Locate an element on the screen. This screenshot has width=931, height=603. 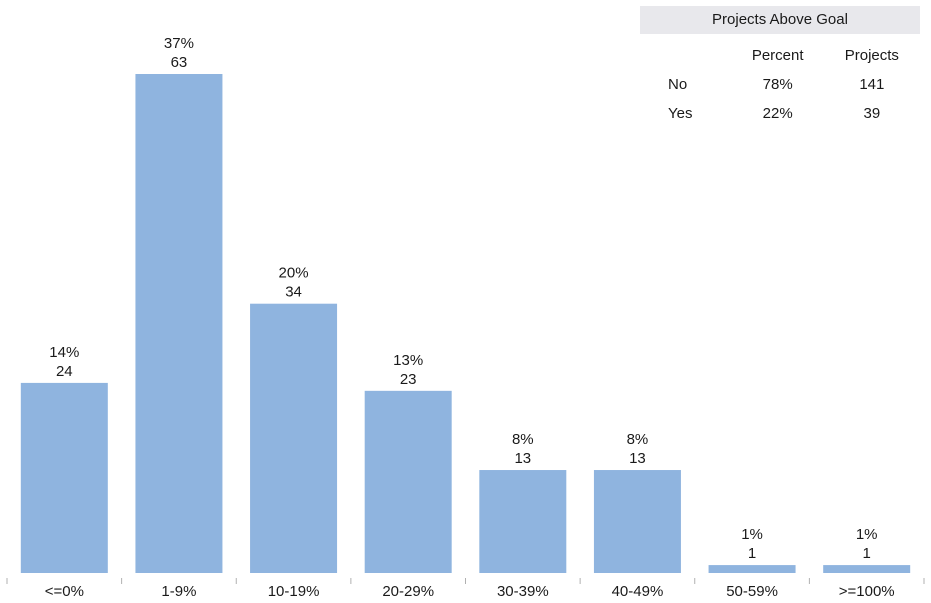
summary-row-percent: 22% is located at coordinates (777, 113).